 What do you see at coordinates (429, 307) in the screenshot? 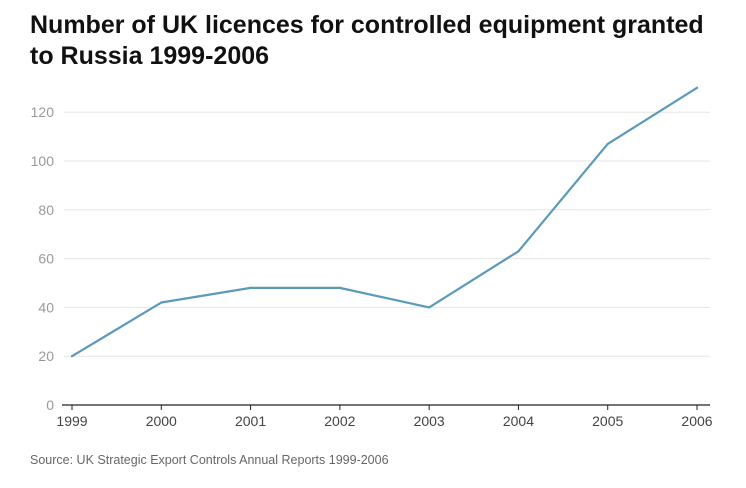
I see `data-point-2003` at bounding box center [429, 307].